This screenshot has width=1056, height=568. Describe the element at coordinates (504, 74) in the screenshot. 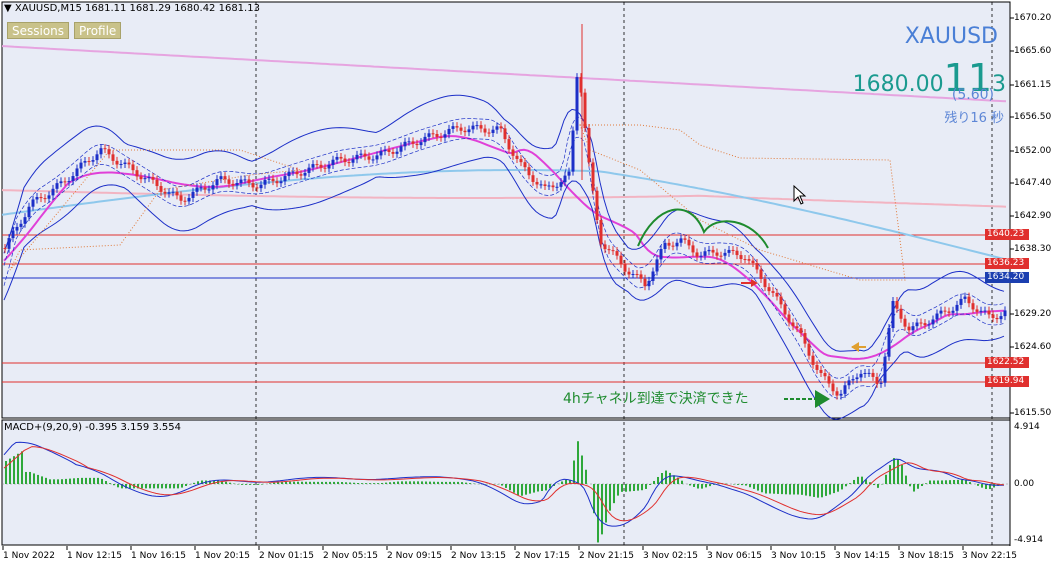

I see `moving-average-long` at that location.